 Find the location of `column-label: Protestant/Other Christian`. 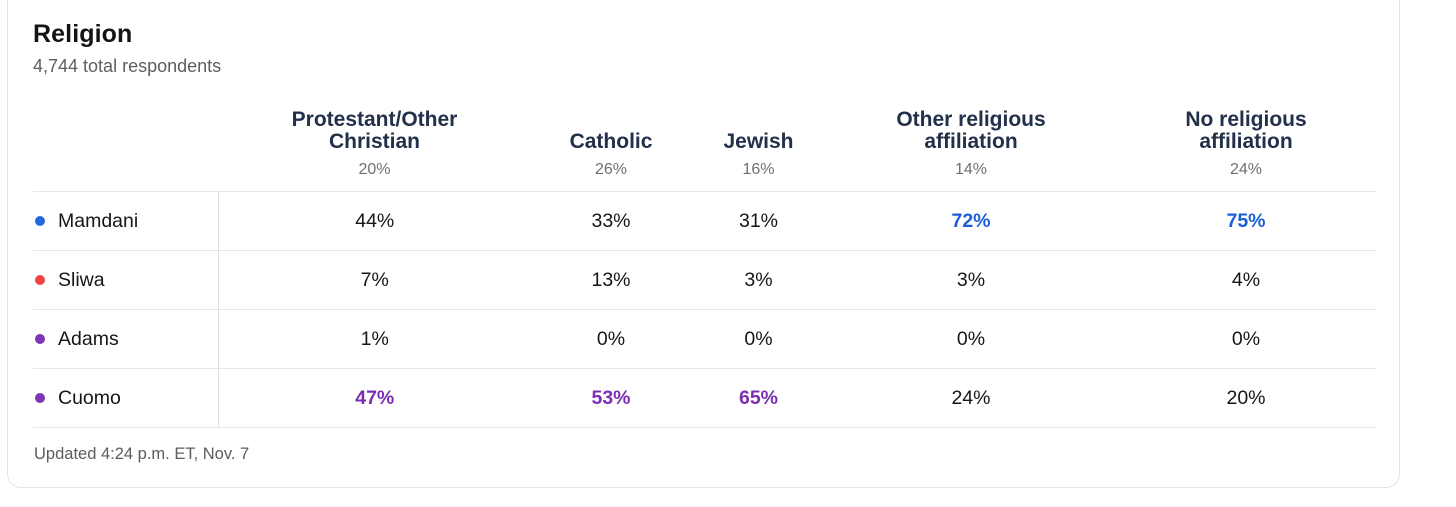

column-label: Protestant/Other Christian is located at coordinates (374, 131).